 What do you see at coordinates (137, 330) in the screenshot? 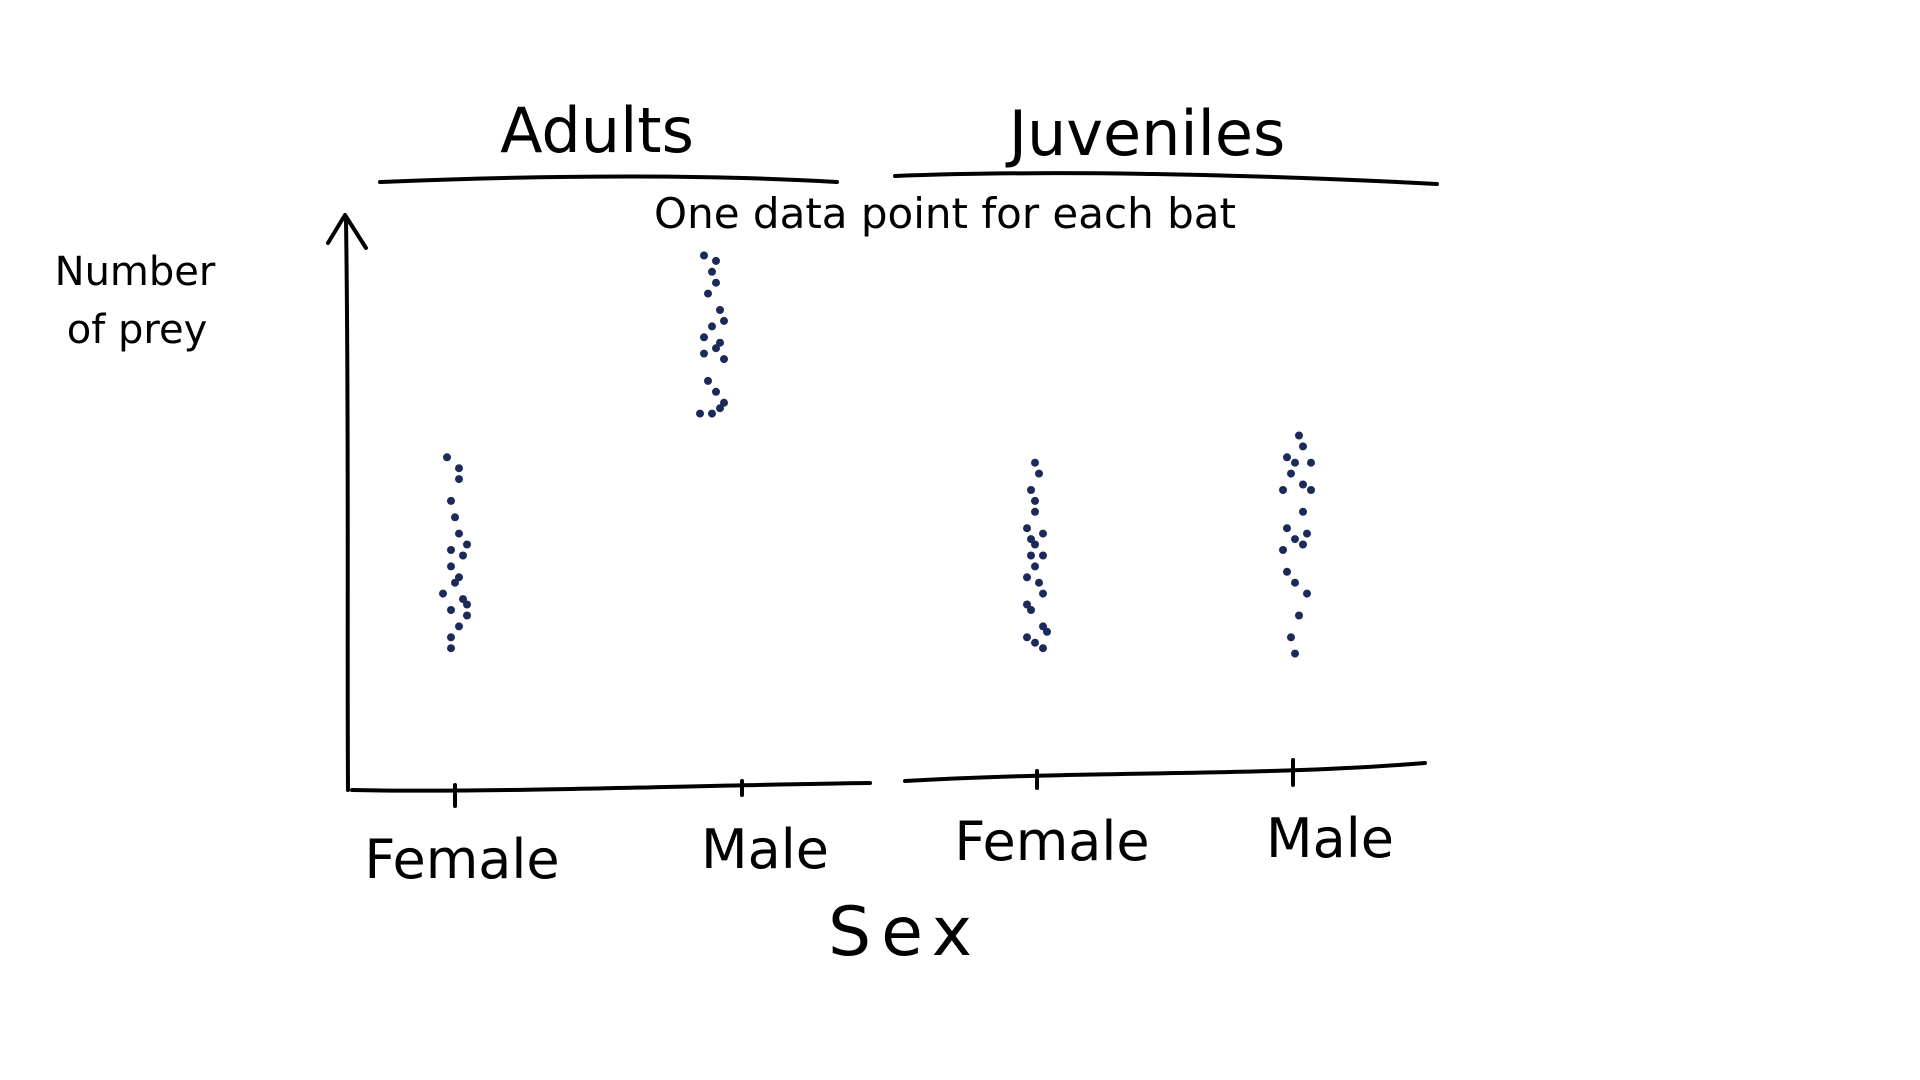
I see `y-axis-label-line-2: of prey` at bounding box center [137, 330].